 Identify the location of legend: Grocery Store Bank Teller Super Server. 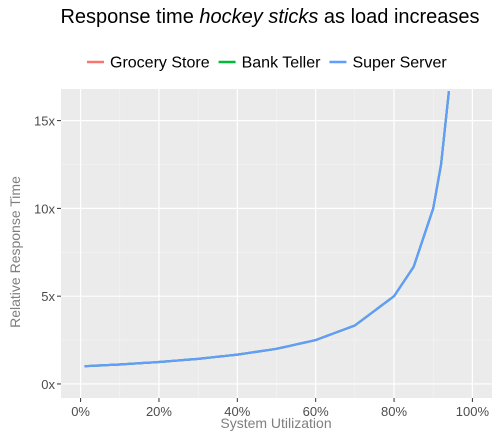
(267, 63).